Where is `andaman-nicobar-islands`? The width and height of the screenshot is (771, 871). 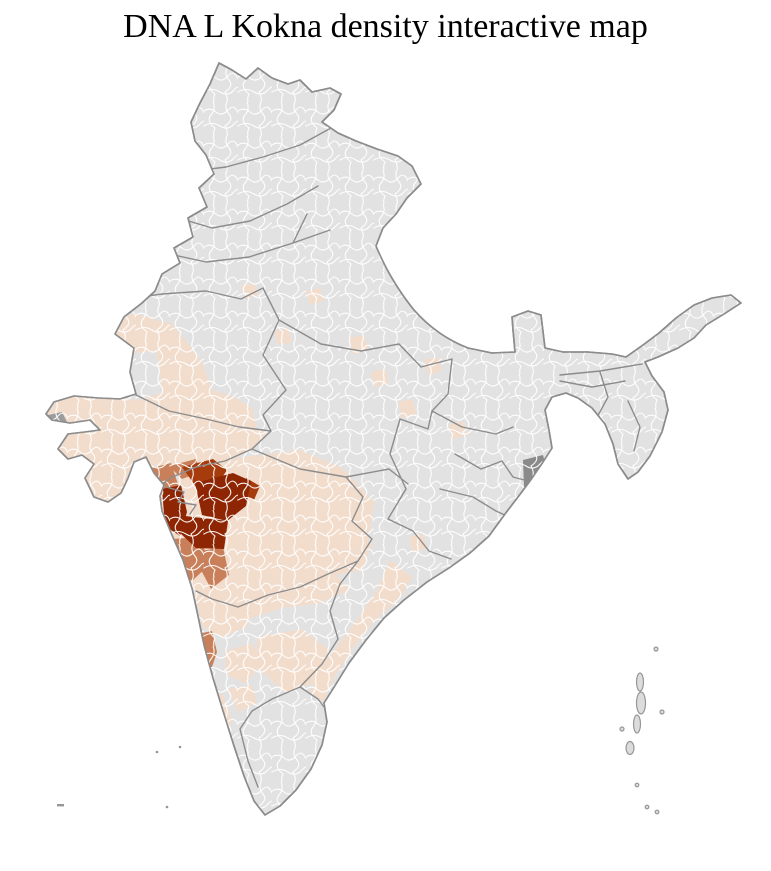 andaman-nicobar-islands is located at coordinates (642, 730).